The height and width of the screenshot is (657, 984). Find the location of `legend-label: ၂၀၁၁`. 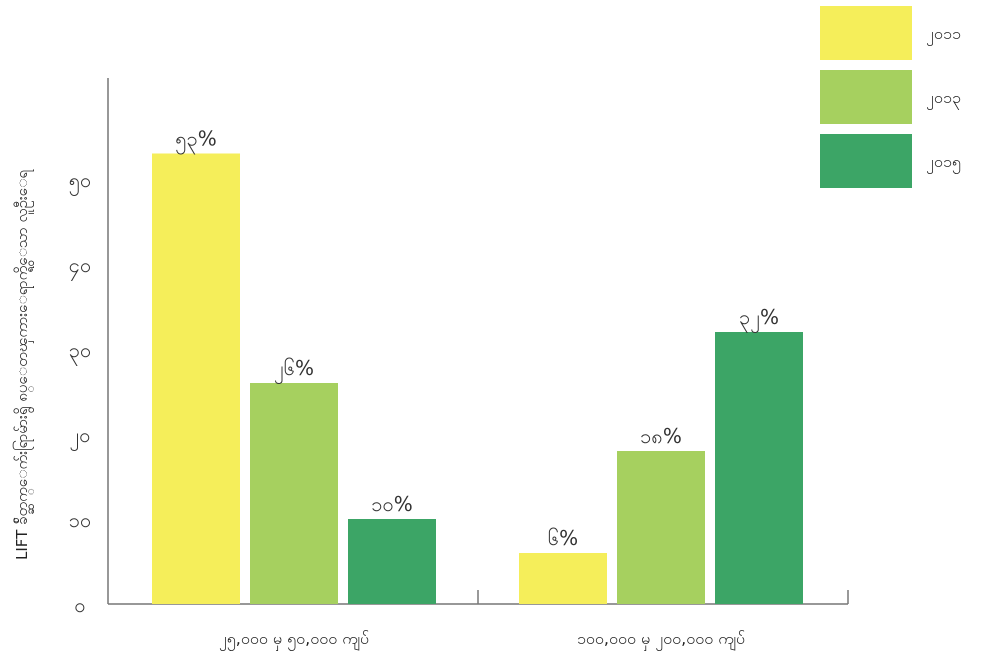

legend-label: ၂၀၁၁ is located at coordinates (943, 33).